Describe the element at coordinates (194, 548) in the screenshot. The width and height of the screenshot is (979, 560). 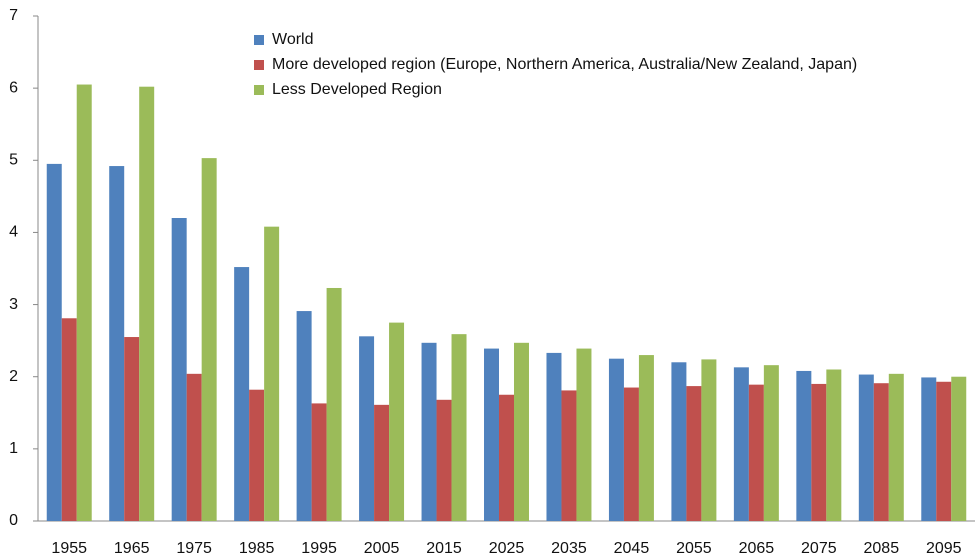
I see `x-tick-label: 1975` at that location.